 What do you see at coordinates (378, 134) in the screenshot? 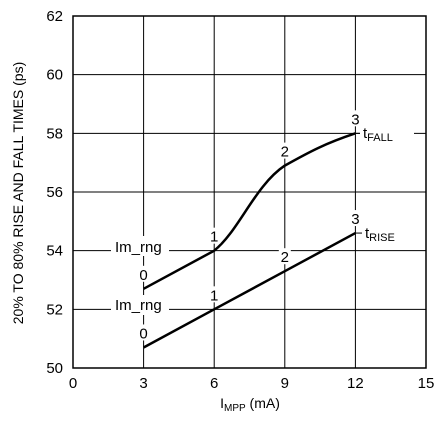
I see `series-label-fall: tFALL` at bounding box center [378, 134].